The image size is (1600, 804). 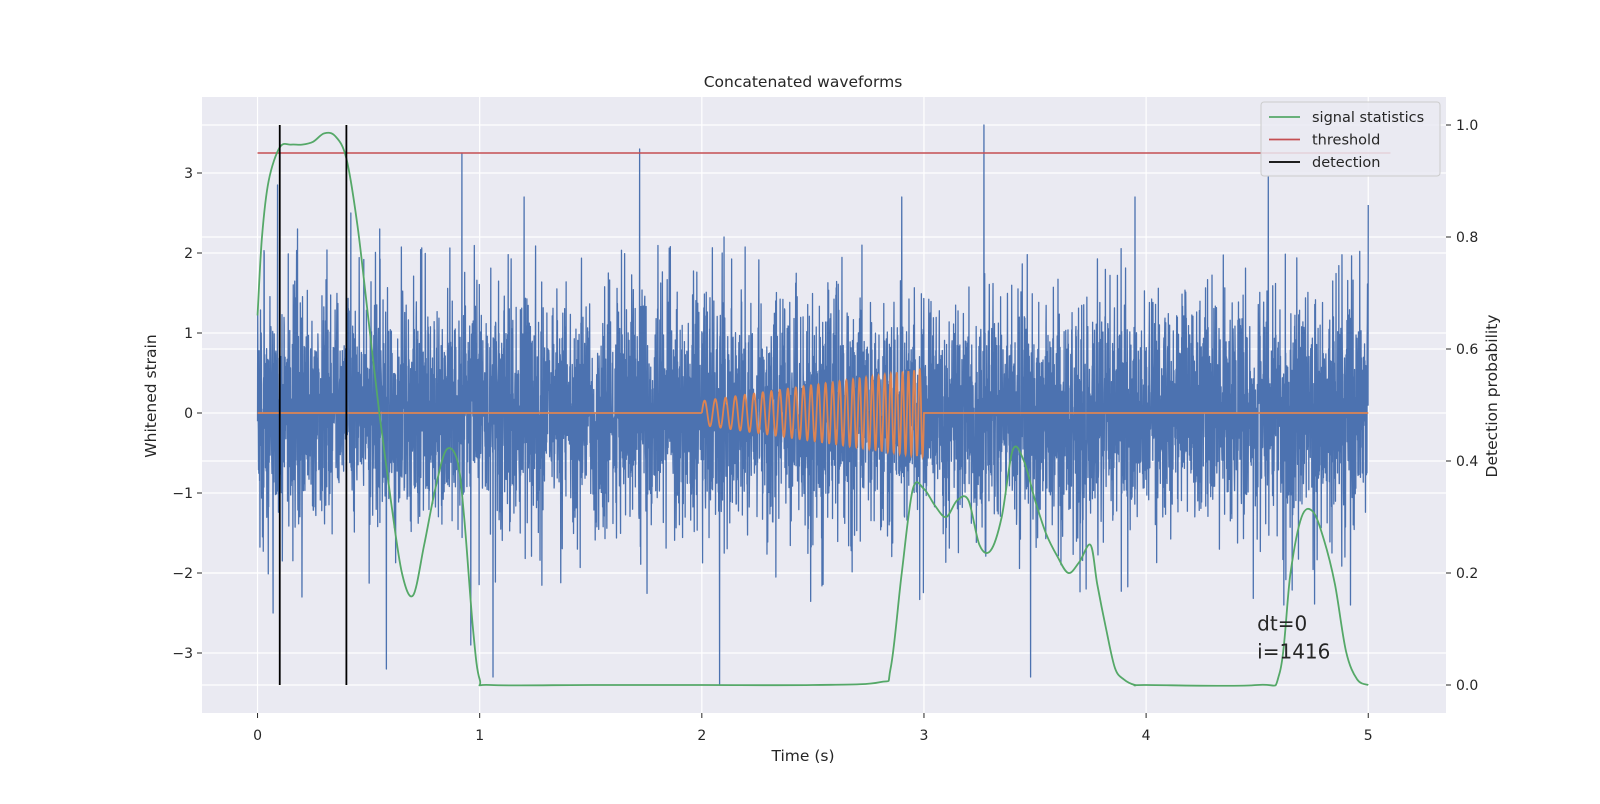 What do you see at coordinates (151, 395) in the screenshot?
I see `y-axis-label: Whitened strain` at bounding box center [151, 395].